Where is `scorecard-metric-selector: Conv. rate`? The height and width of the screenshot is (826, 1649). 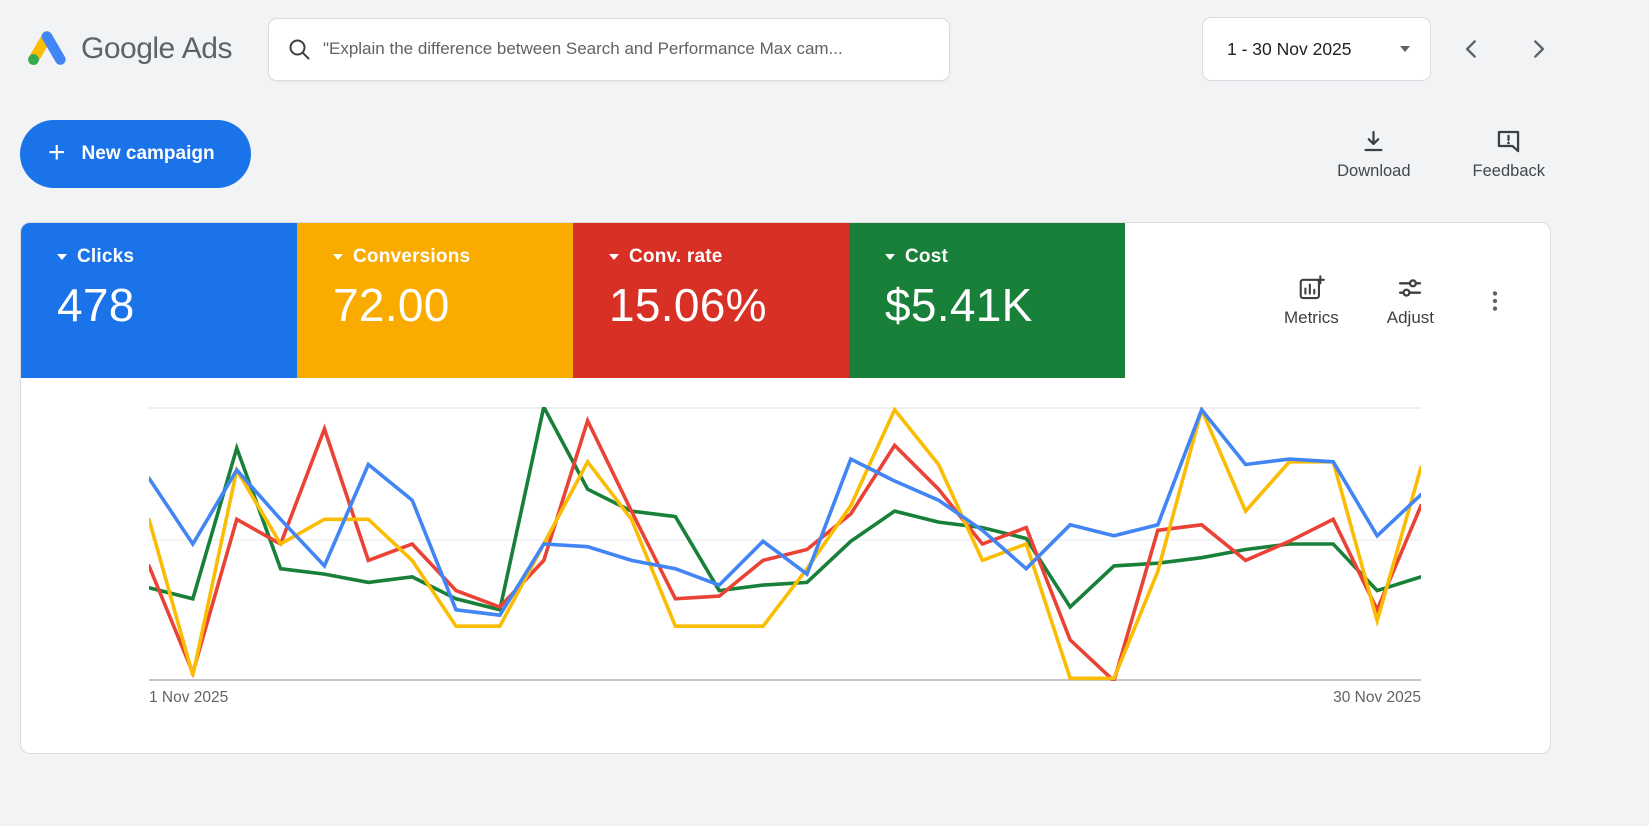 scorecard-metric-selector: Conv. rate is located at coordinates (729, 257).